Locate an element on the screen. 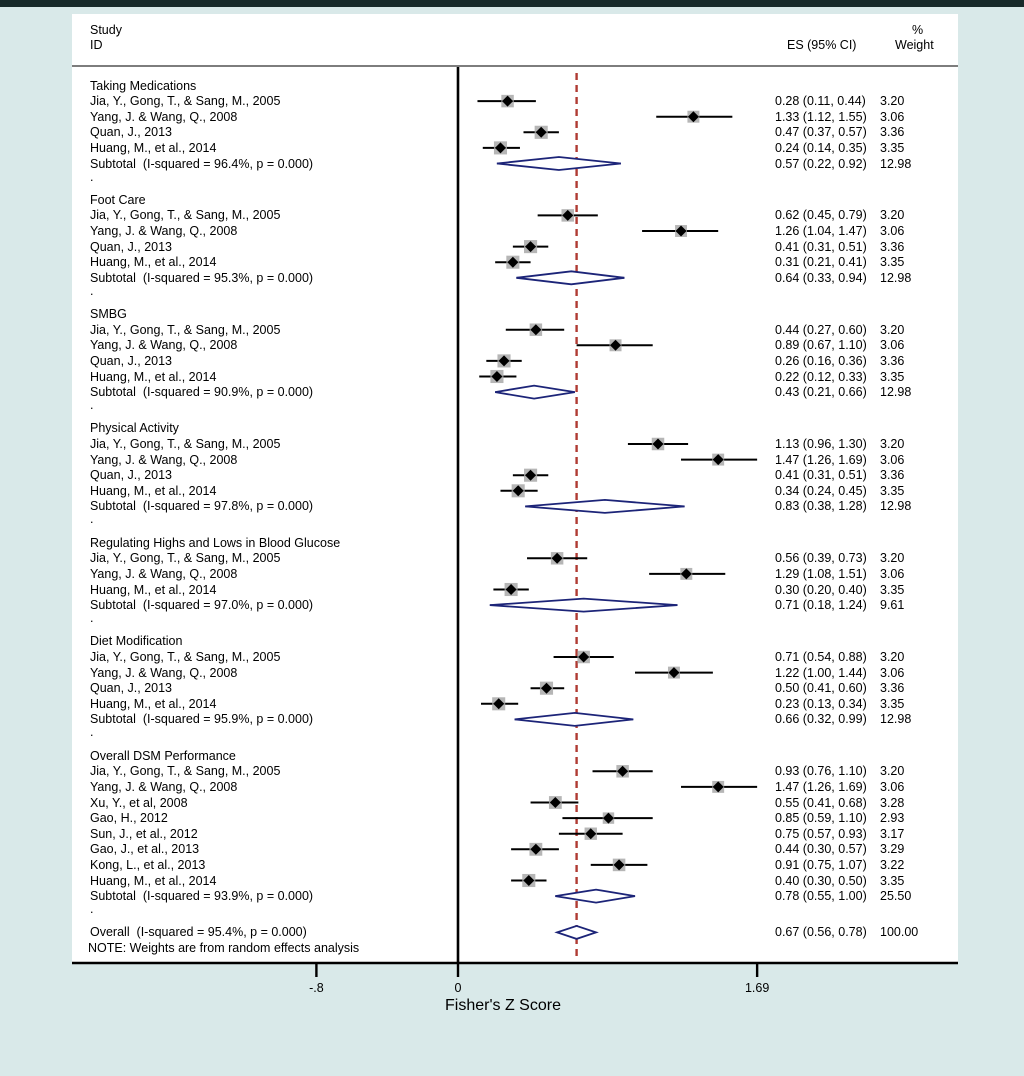  weight-value: 2.93 is located at coordinates (892, 818).